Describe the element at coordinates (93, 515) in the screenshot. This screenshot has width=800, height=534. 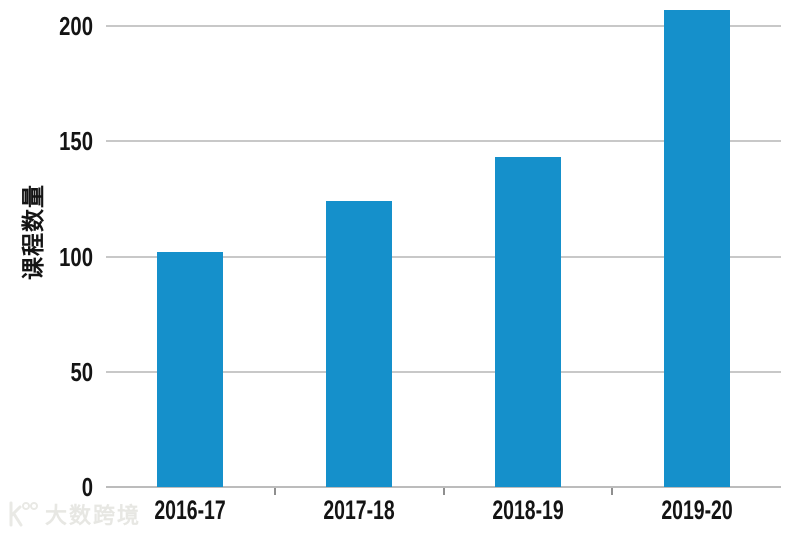
I see `watermark-text: 大数跨境` at that location.